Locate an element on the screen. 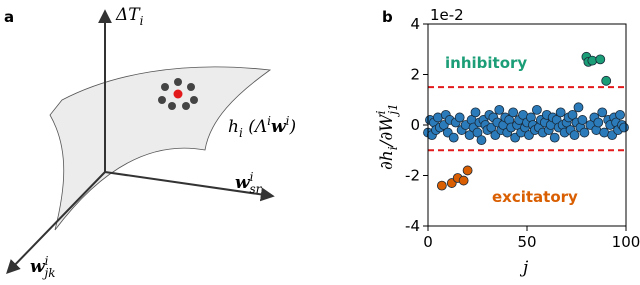  math-base: (Λ is located at coordinates (255, 127).